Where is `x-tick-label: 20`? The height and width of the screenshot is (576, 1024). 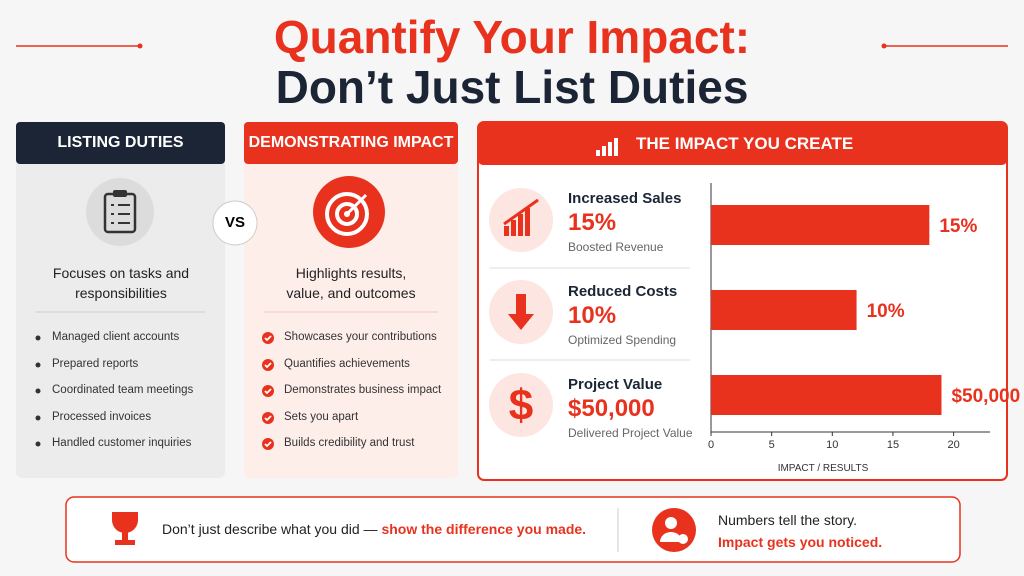
x-tick-label: 20 is located at coordinates (953, 445).